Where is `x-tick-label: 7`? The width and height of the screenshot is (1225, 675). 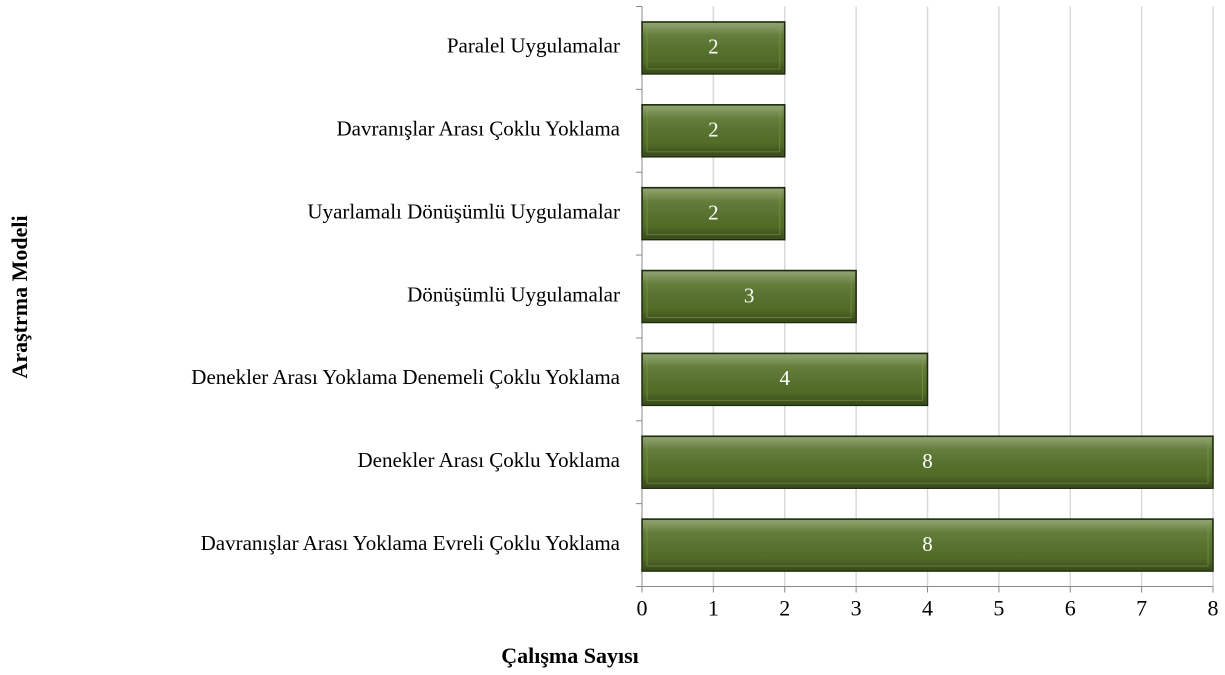 x-tick-label: 7 is located at coordinates (1141, 608).